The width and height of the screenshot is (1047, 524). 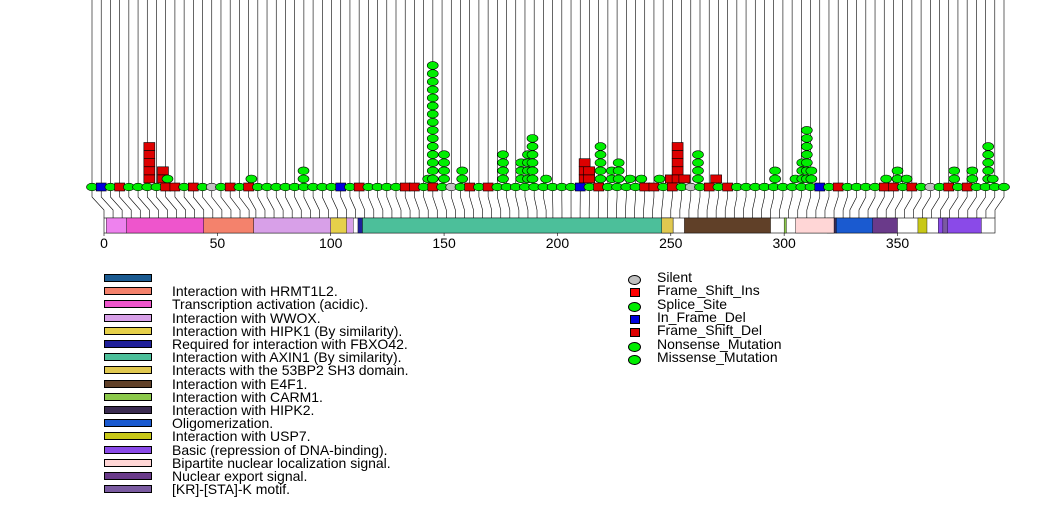 What do you see at coordinates (280, 449) in the screenshot?
I see `domain-legend-label: Basic (repression of DNA-binding).` at bounding box center [280, 449].